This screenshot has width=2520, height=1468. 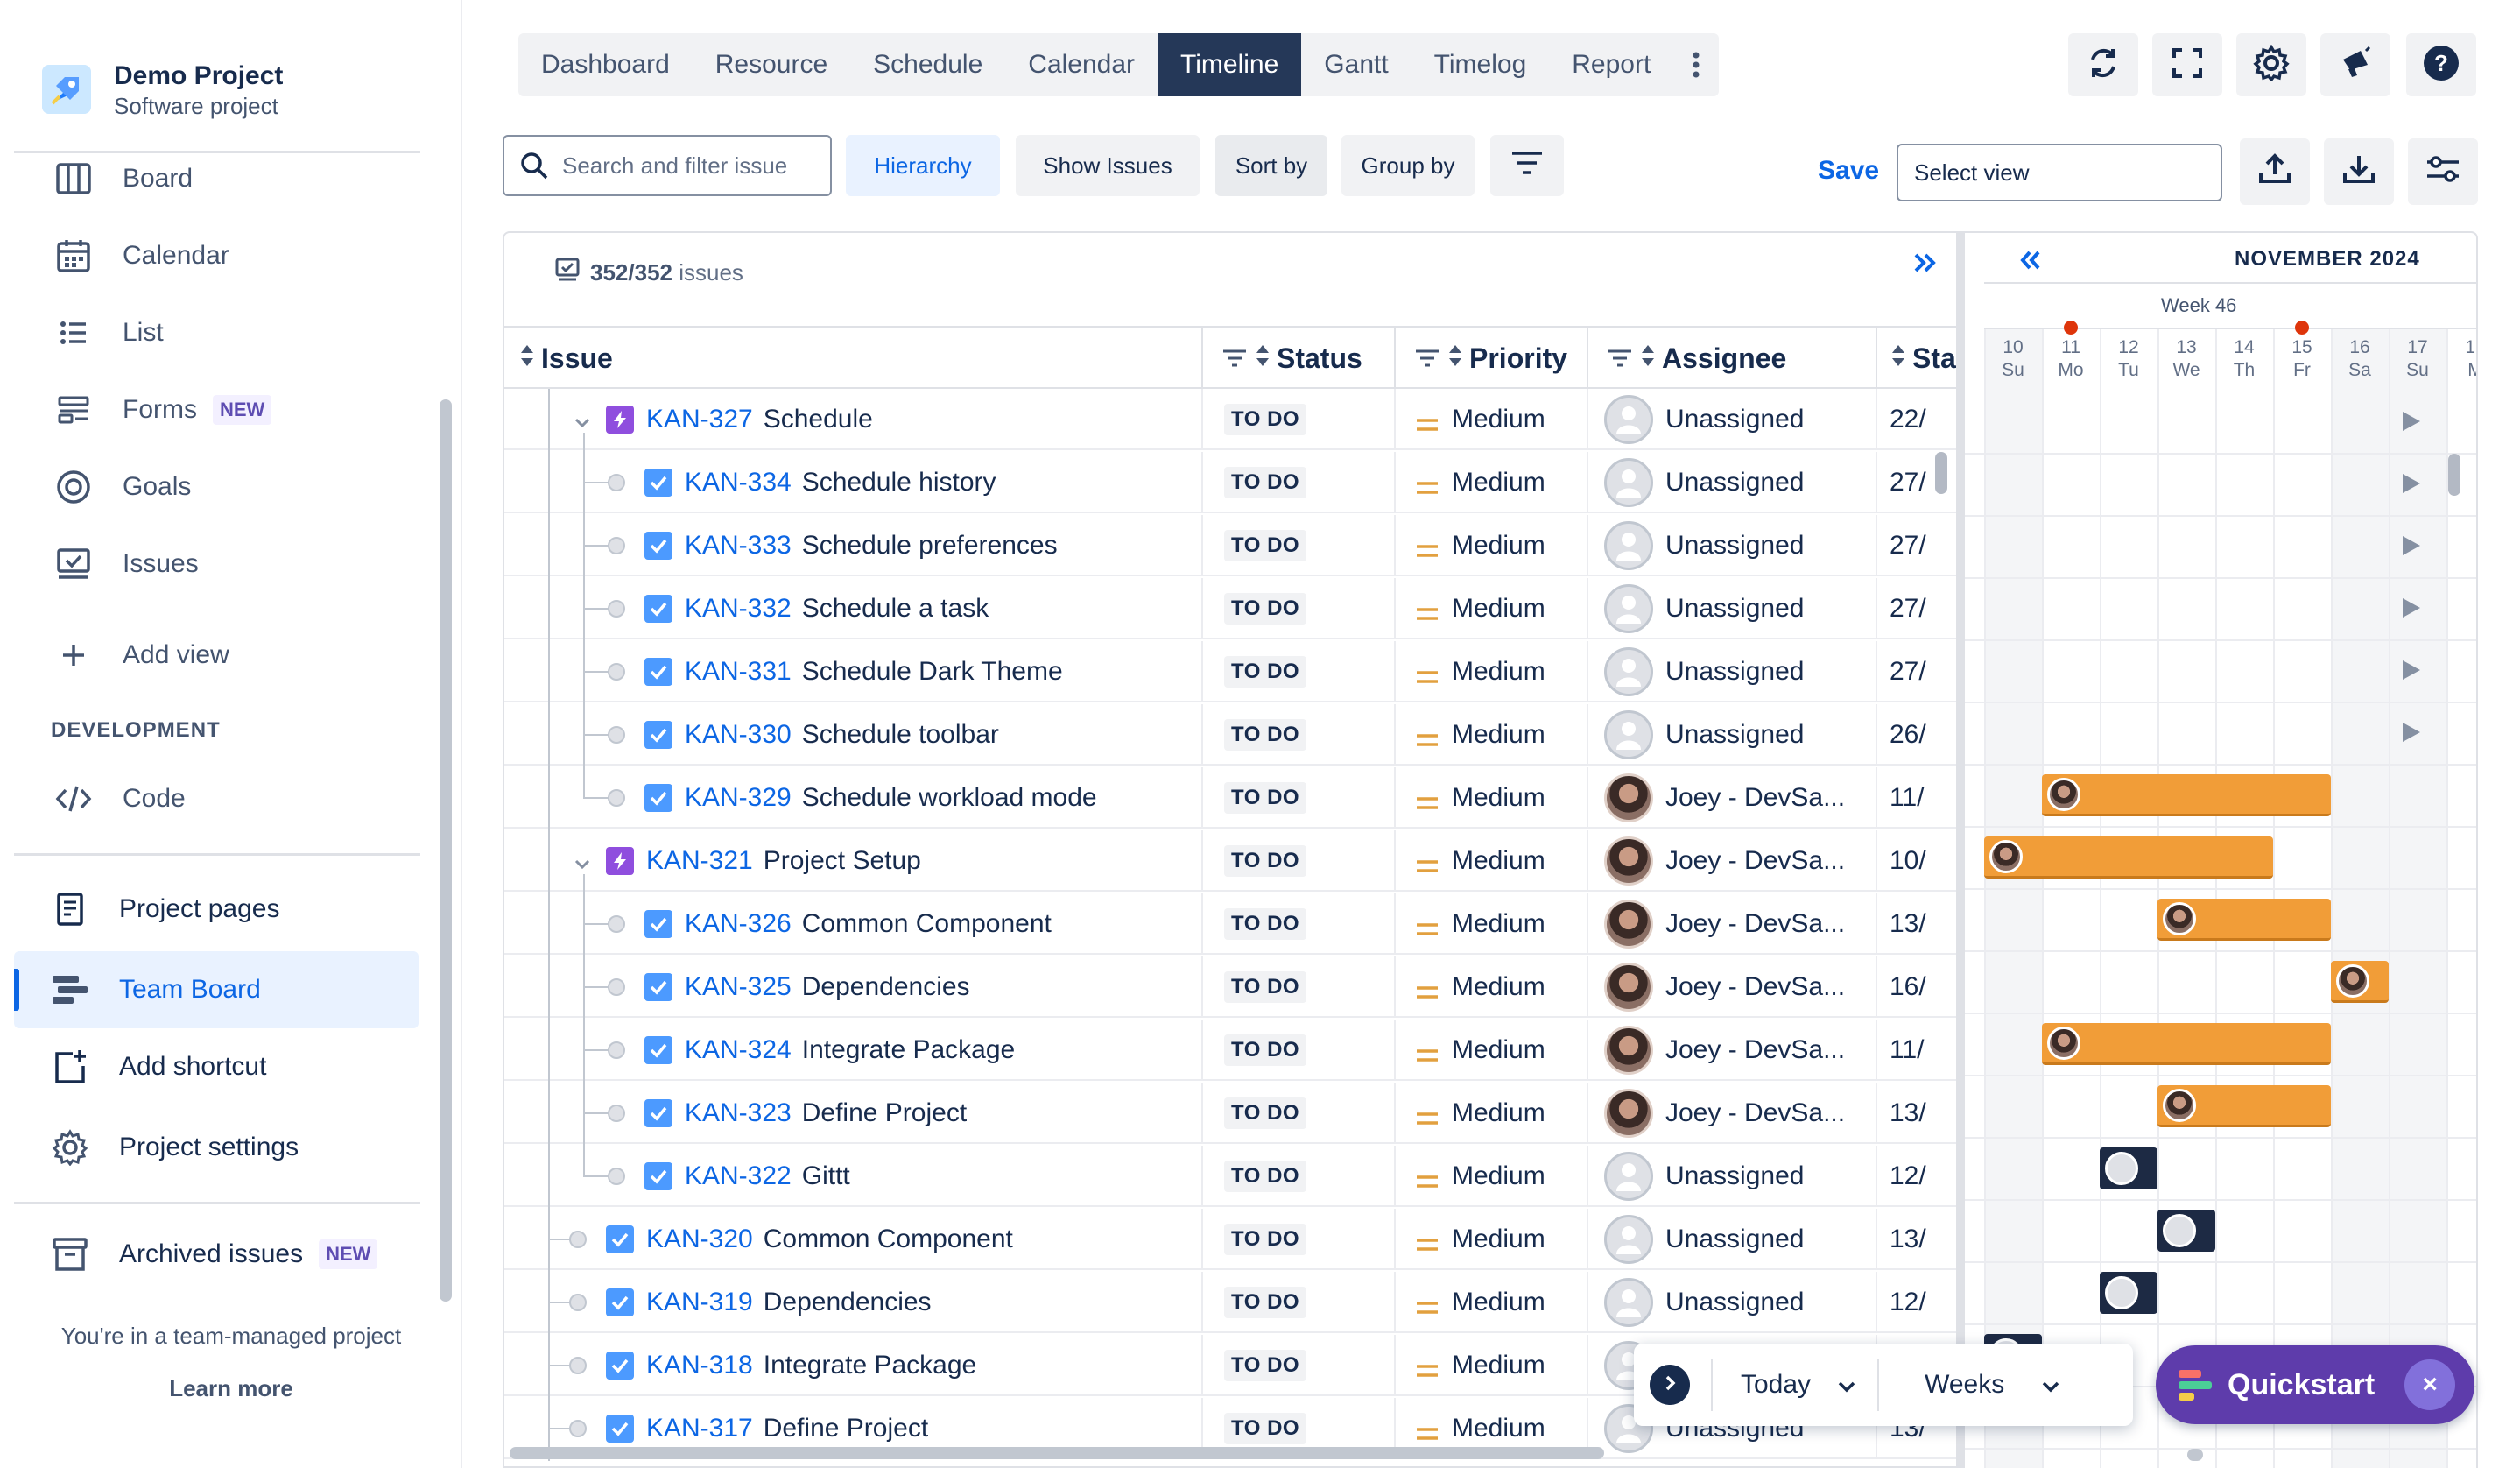 What do you see at coordinates (1916, 1113) in the screenshot?
I see `start-date-cell: 13/` at bounding box center [1916, 1113].